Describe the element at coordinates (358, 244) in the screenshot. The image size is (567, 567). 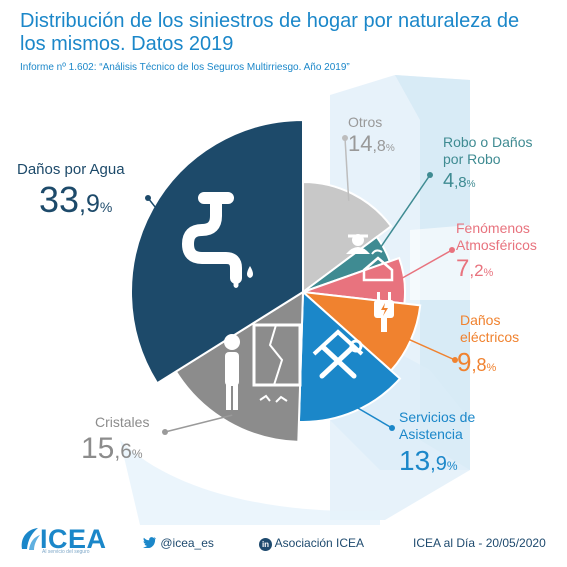
I see `thief-icon` at that location.